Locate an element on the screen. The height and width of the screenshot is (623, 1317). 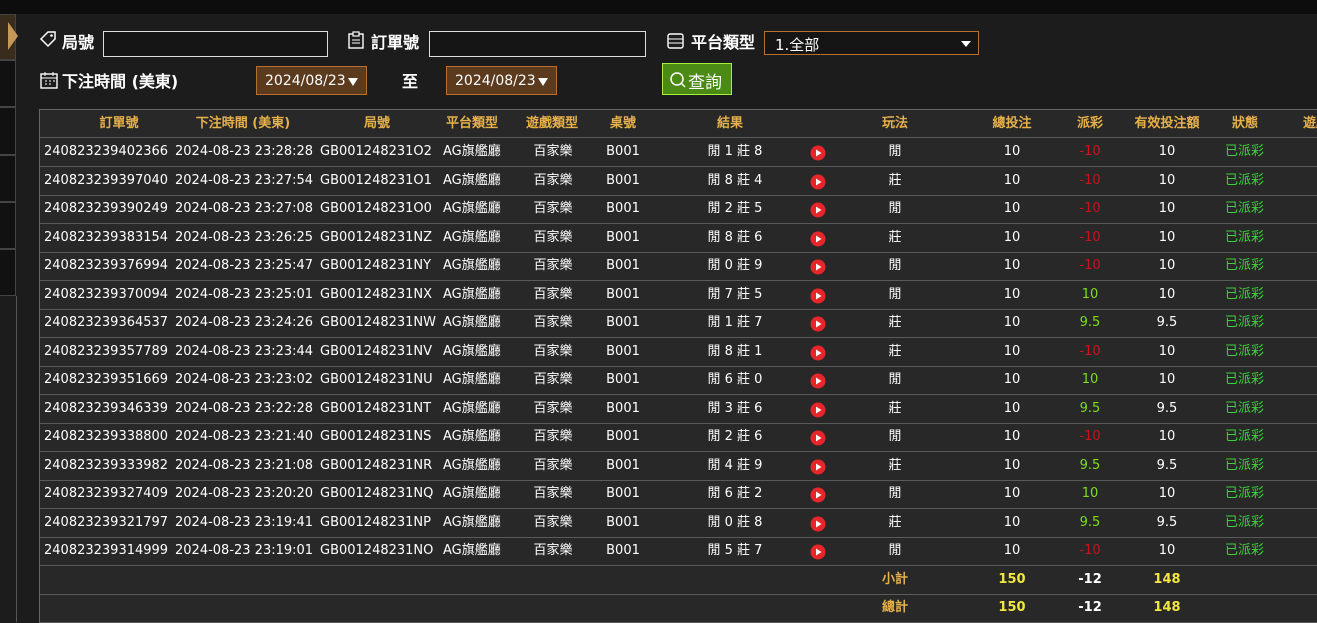
search-button: 查詢 is located at coordinates (697, 79).